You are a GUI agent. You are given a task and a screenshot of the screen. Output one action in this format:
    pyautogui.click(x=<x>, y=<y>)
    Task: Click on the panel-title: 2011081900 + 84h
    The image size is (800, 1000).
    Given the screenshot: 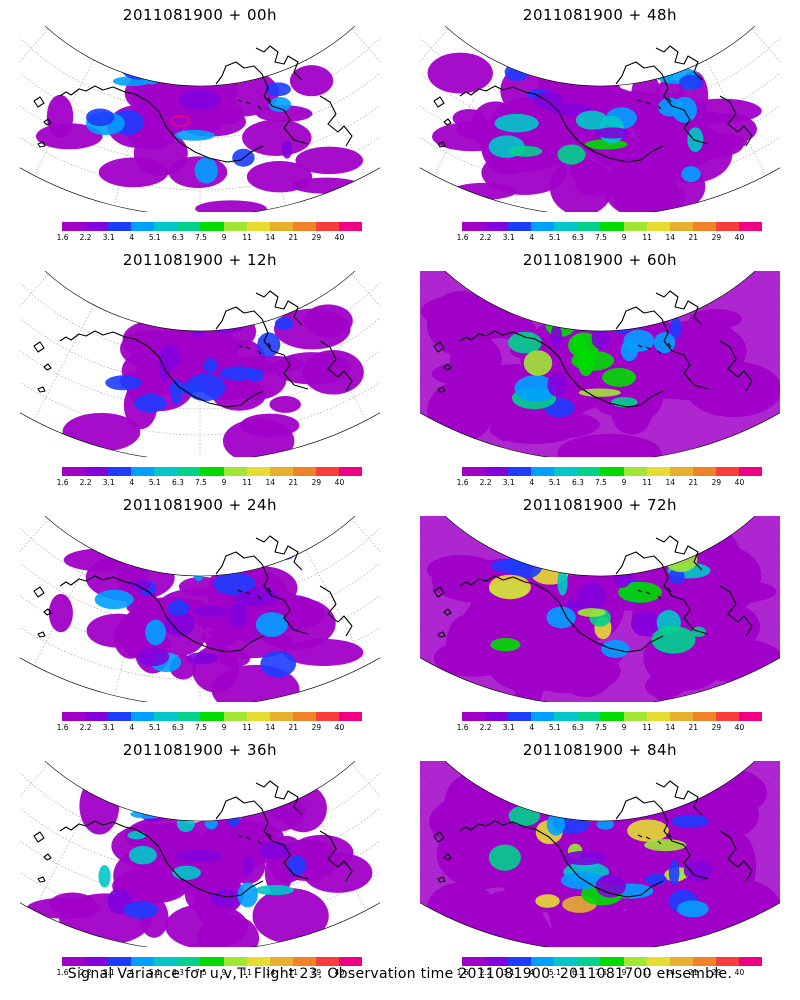 What is the action you would take?
    pyautogui.click(x=600, y=750)
    